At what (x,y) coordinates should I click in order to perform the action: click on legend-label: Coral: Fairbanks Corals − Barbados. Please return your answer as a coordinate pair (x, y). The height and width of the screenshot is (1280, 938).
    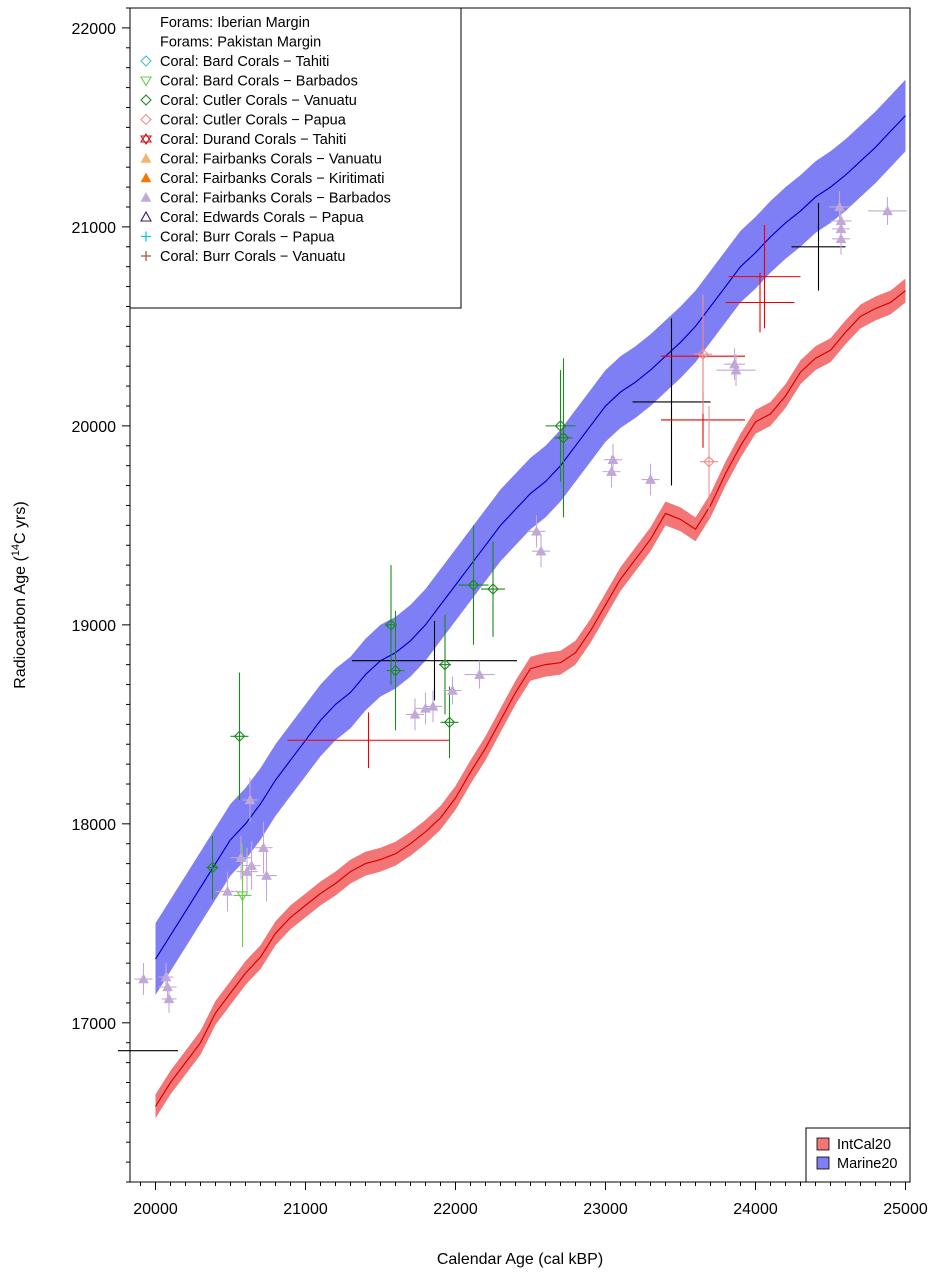
    Looking at the image, I should click on (275, 199).